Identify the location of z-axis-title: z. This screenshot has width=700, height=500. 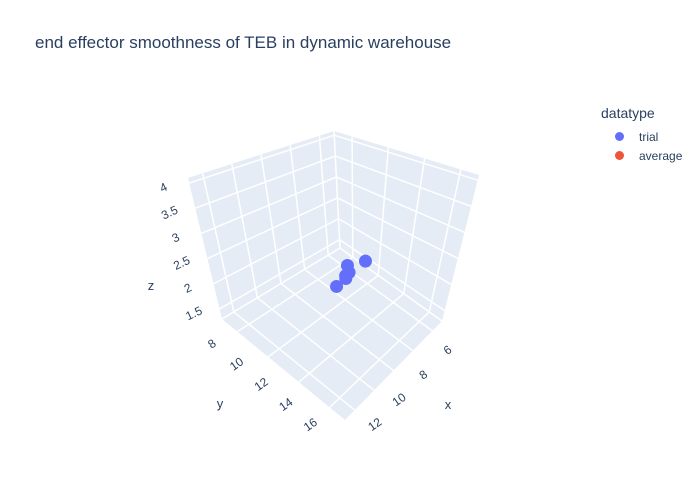
(151, 285).